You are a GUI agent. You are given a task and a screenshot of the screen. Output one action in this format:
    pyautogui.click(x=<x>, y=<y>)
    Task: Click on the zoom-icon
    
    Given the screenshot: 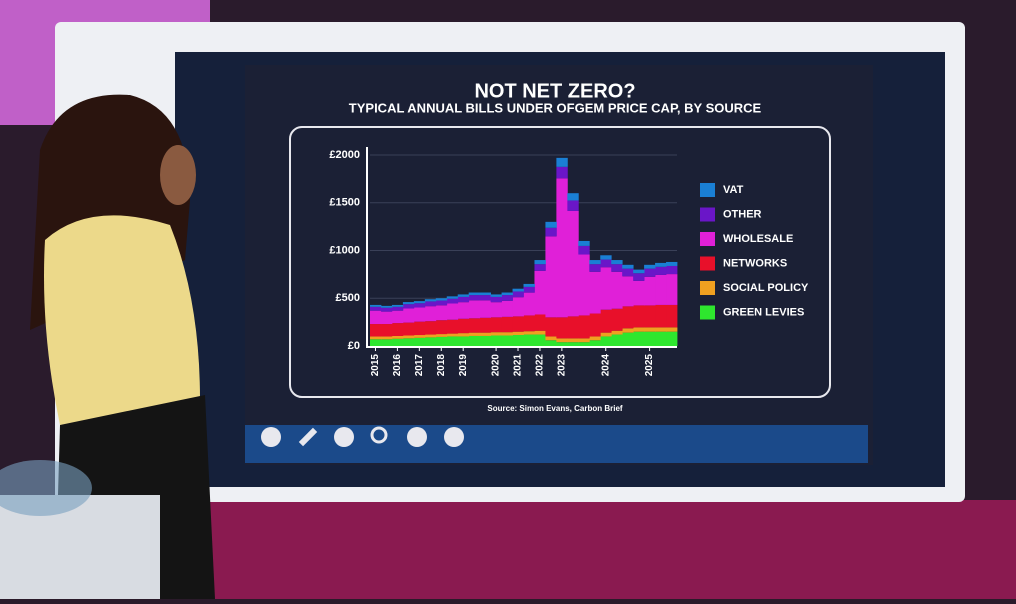 What is the action you would take?
    pyautogui.click(x=379, y=435)
    